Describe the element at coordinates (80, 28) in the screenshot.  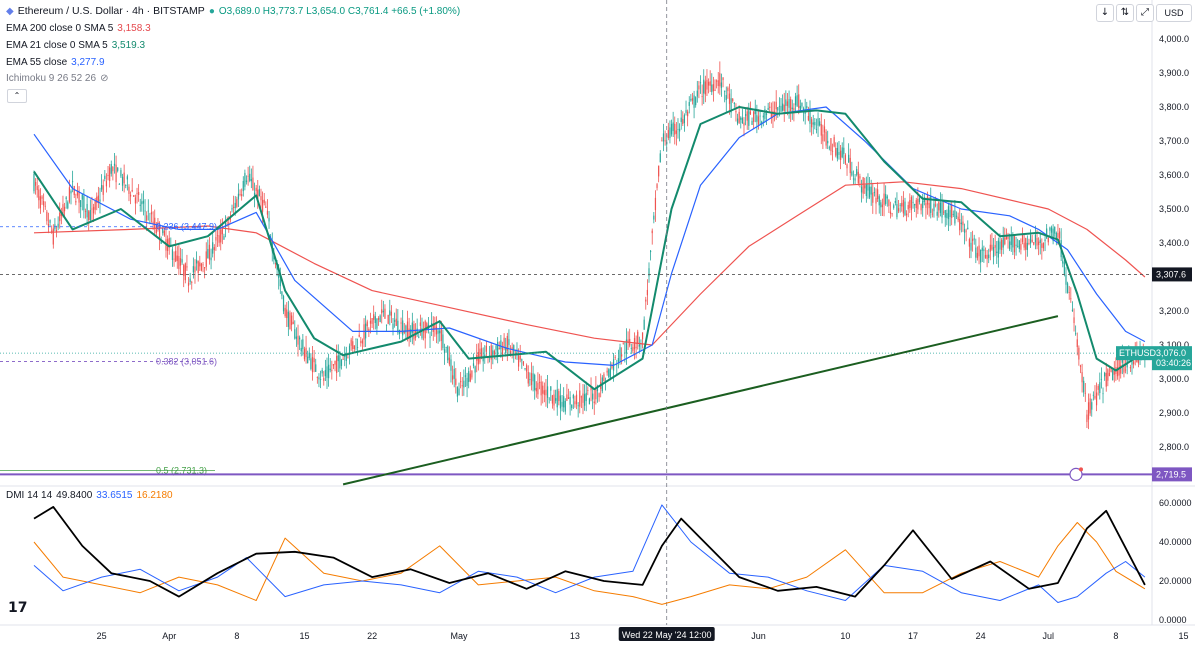
I see `legend-ema200: EMA 200 close 0 SMA 5 3,158.3` at that location.